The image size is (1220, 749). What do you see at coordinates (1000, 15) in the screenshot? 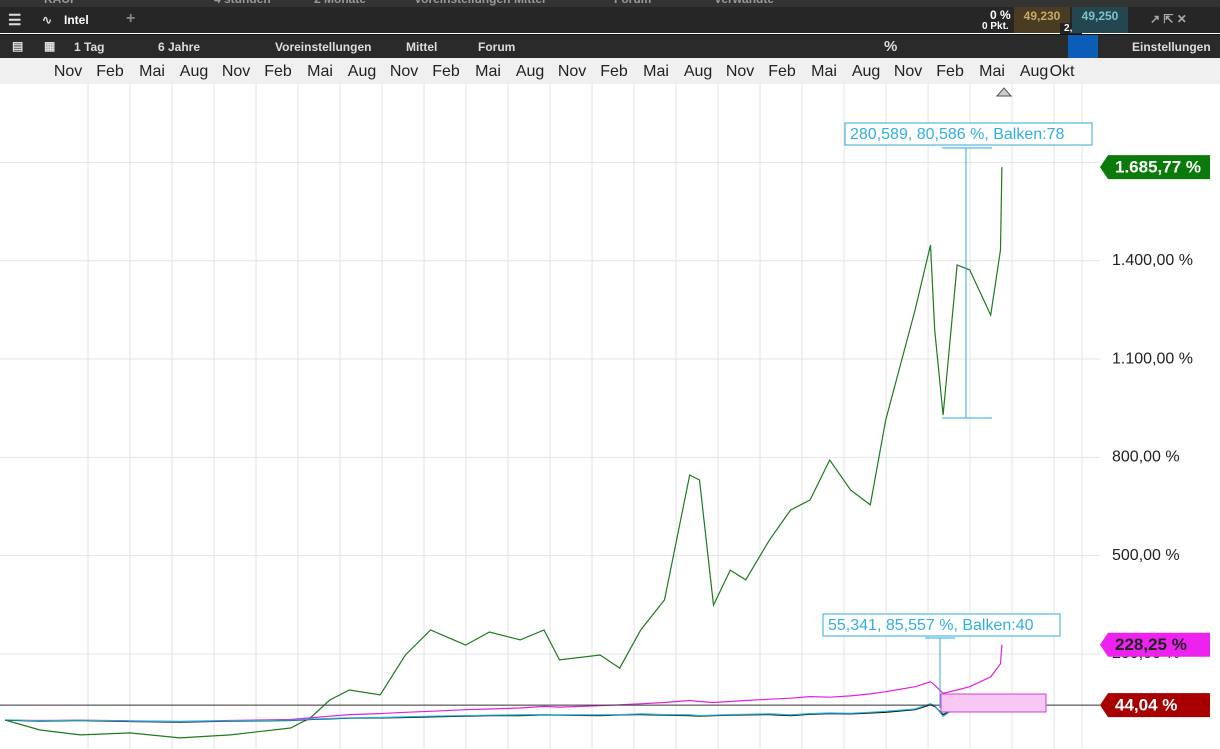
I see `change-pct: 0 %` at bounding box center [1000, 15].